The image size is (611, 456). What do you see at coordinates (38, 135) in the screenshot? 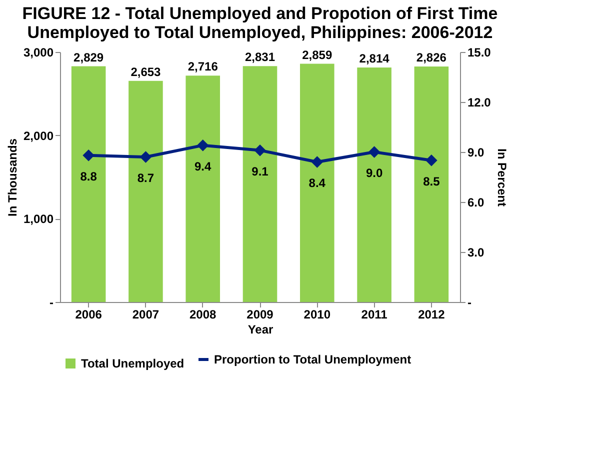
I see `y-tick-label: 2,000` at bounding box center [38, 135].